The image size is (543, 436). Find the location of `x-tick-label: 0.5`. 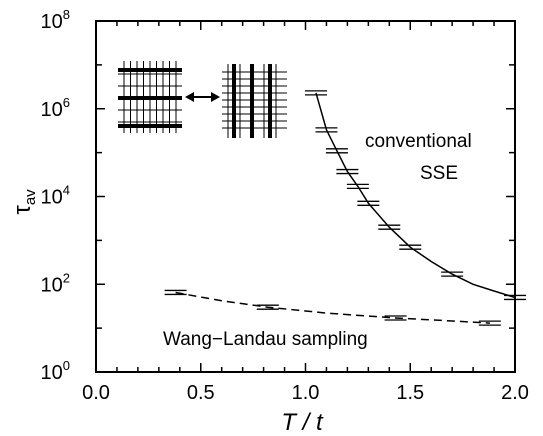

x-tick-label: 0.5 is located at coordinates (201, 393).